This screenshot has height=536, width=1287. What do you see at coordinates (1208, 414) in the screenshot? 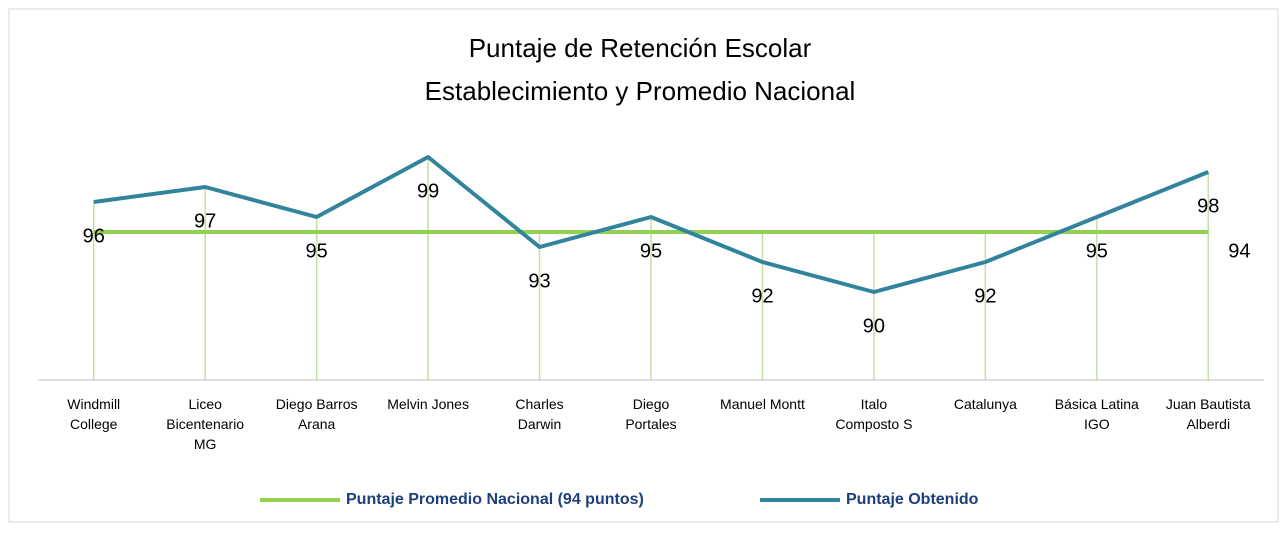
I see `x-tick-label: Juan Bautista Alberdi` at bounding box center [1208, 414].